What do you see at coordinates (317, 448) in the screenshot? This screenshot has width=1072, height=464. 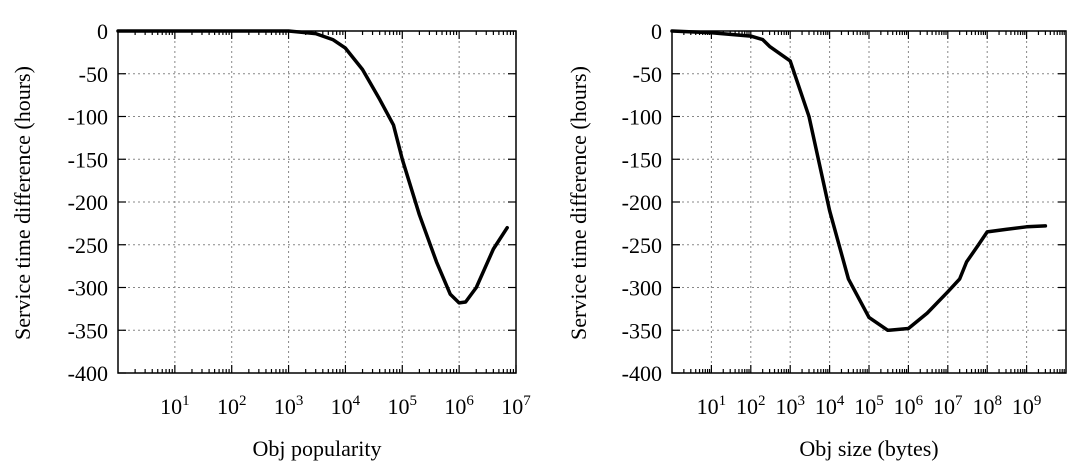 I see `x-axis-title: Obj popularity` at bounding box center [317, 448].